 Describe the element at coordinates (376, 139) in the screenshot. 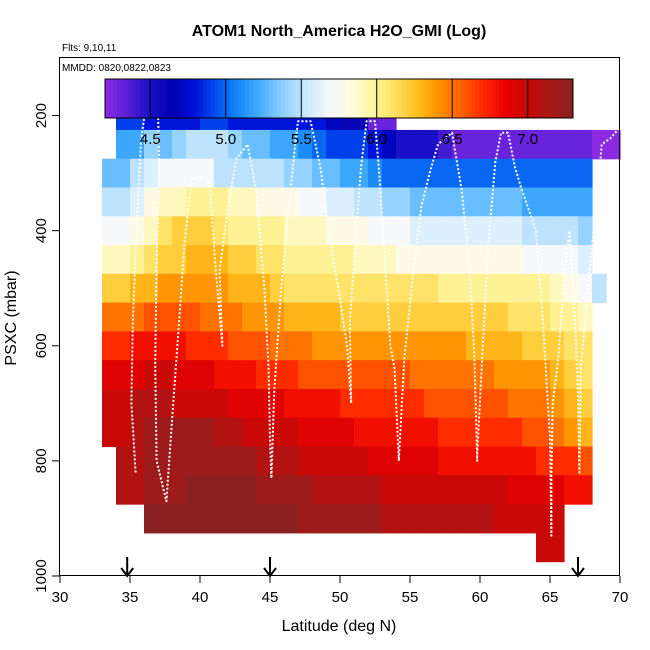

I see `colorbar-tick-label: 6.0` at that location.